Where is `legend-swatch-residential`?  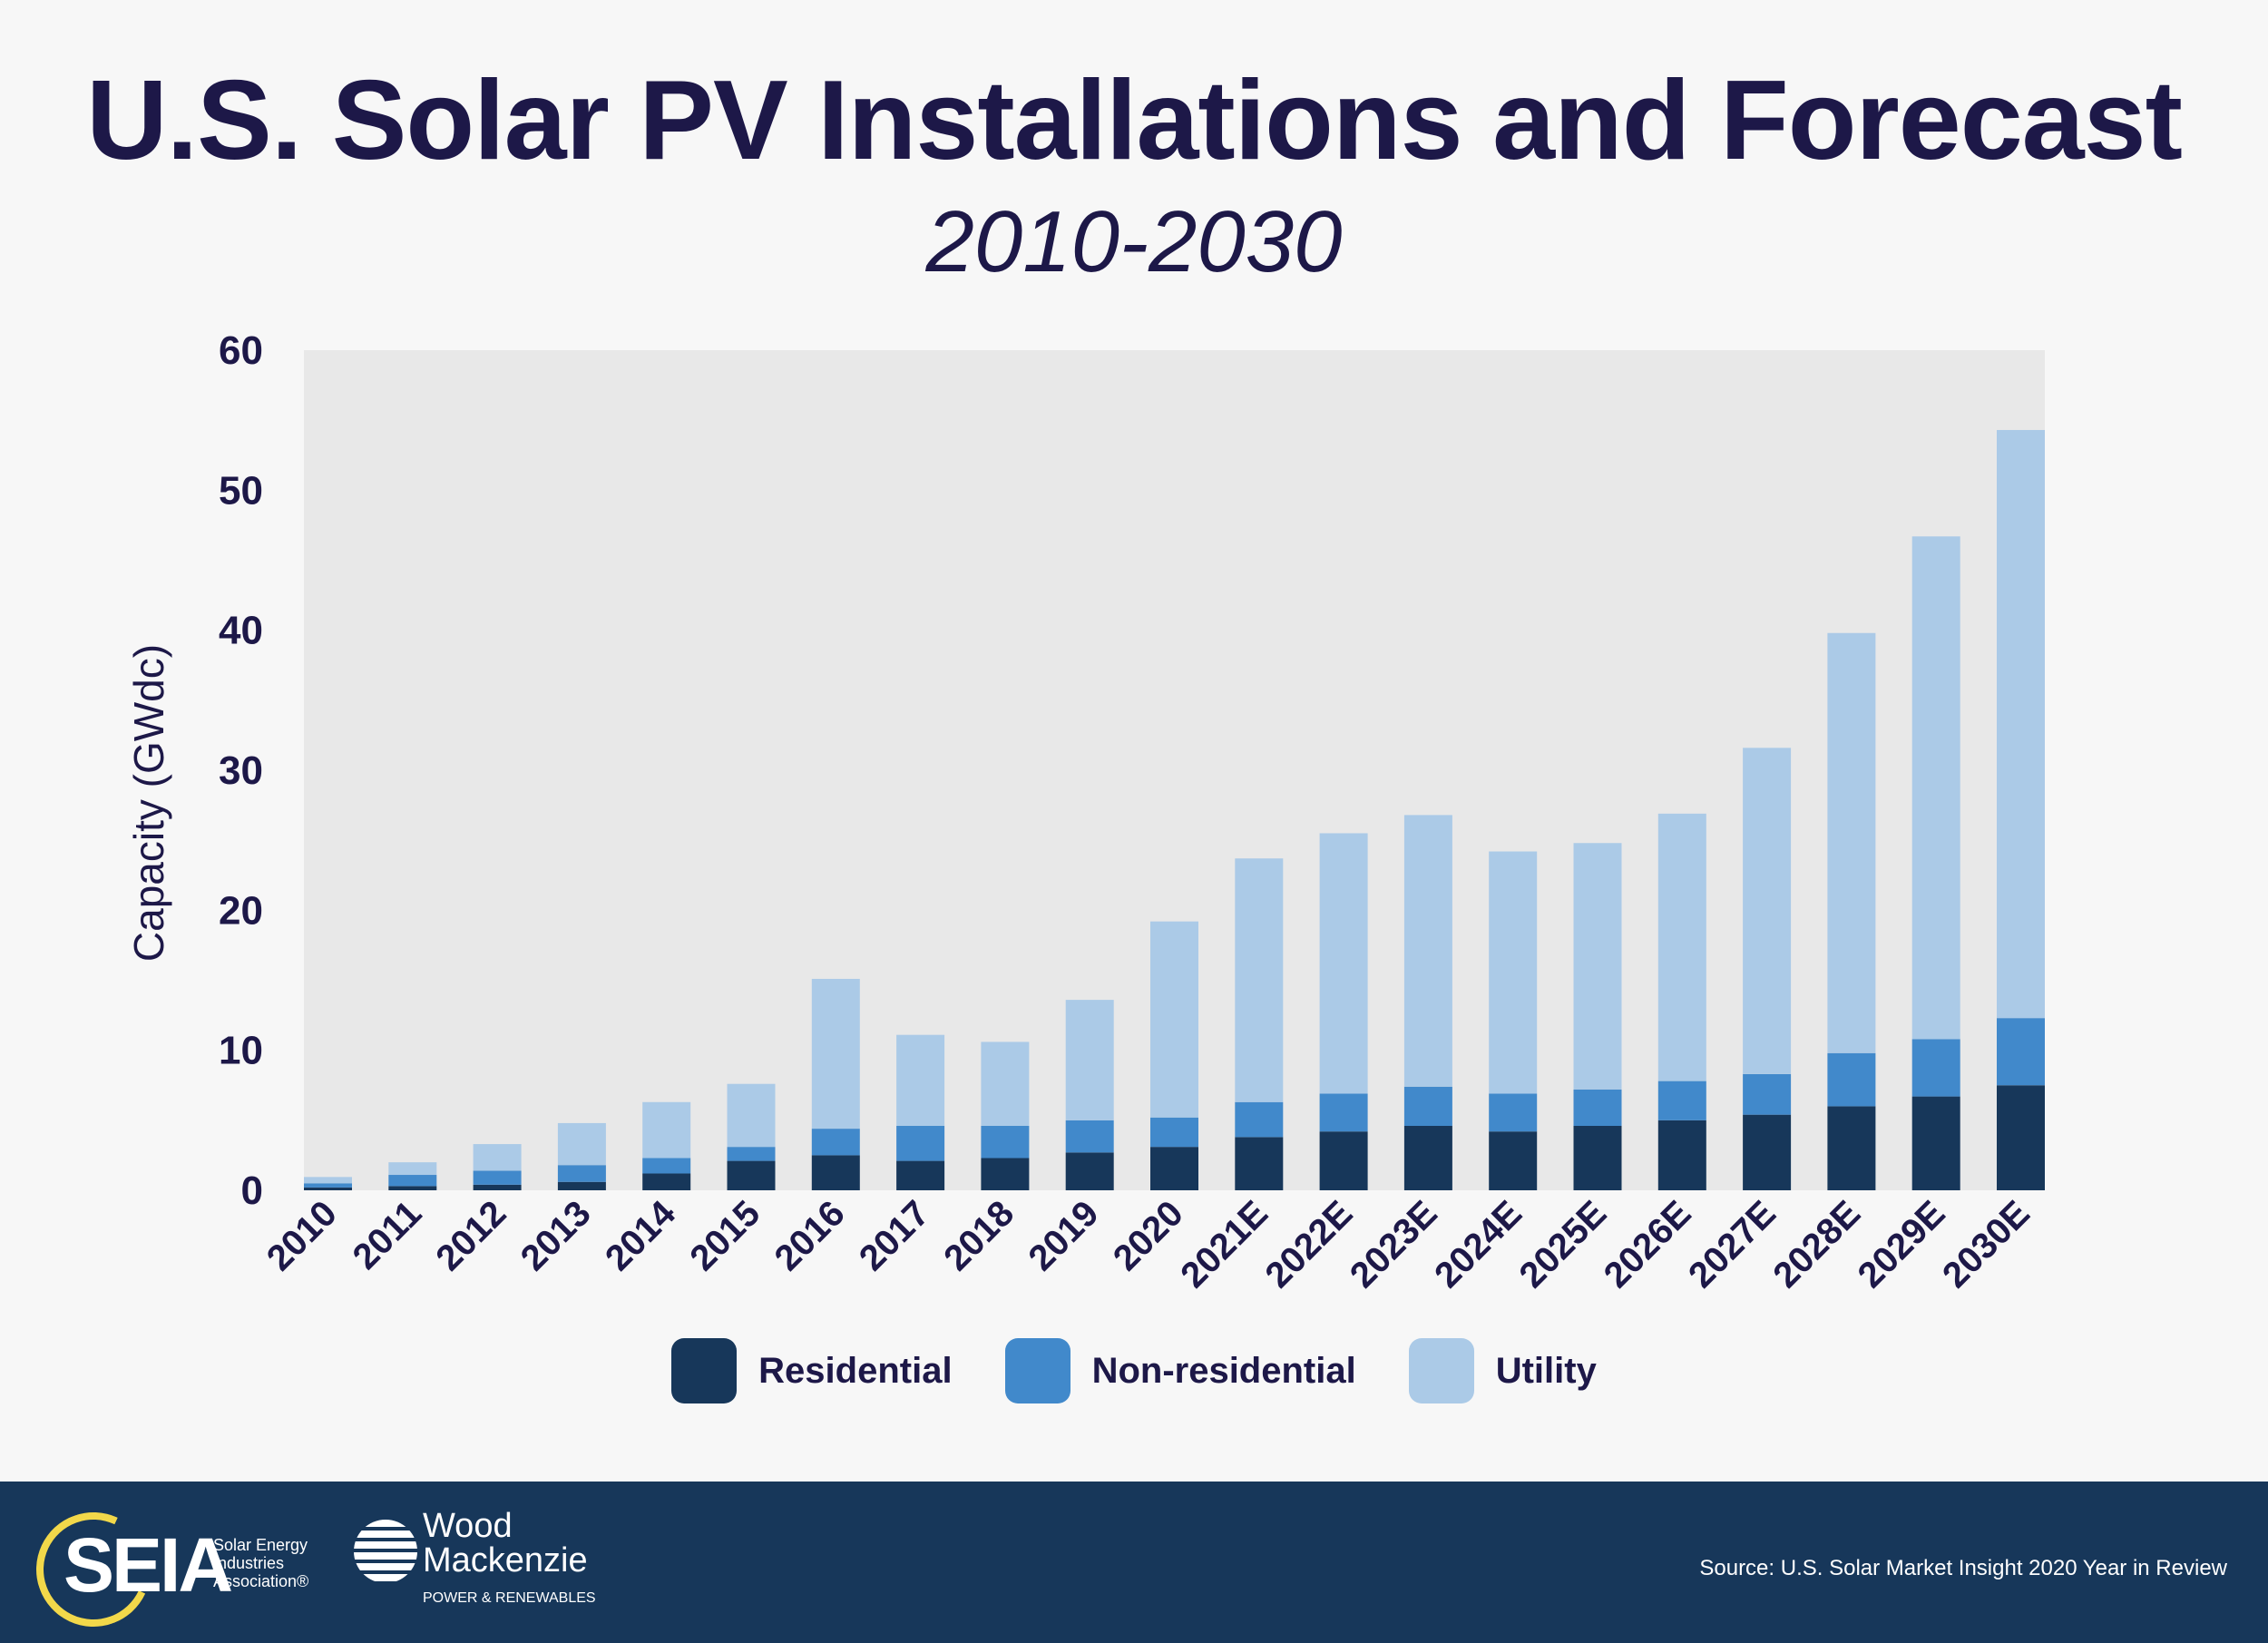
legend-swatch-residential is located at coordinates (704, 1370).